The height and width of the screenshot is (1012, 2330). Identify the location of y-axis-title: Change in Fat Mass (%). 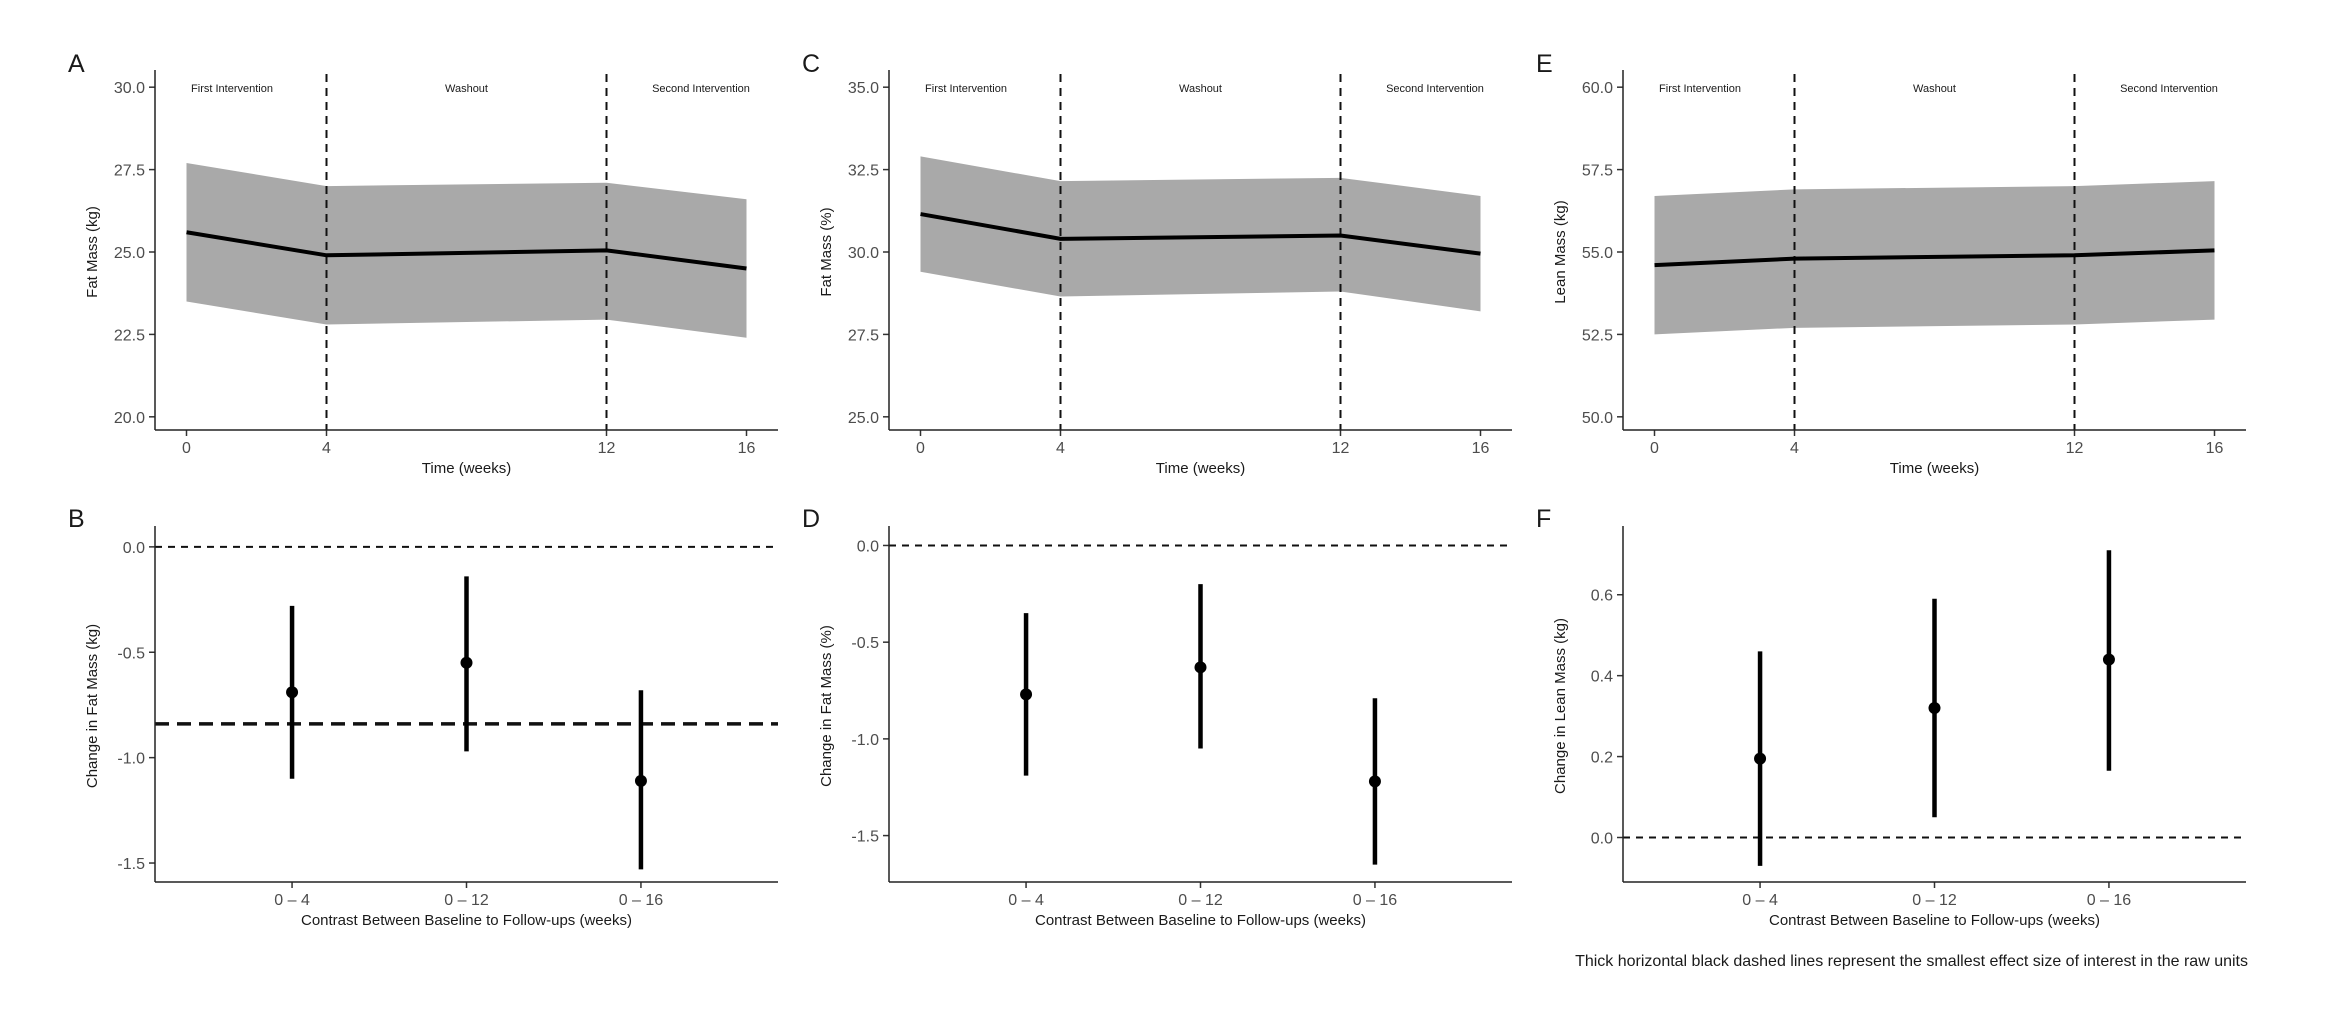
(826, 706).